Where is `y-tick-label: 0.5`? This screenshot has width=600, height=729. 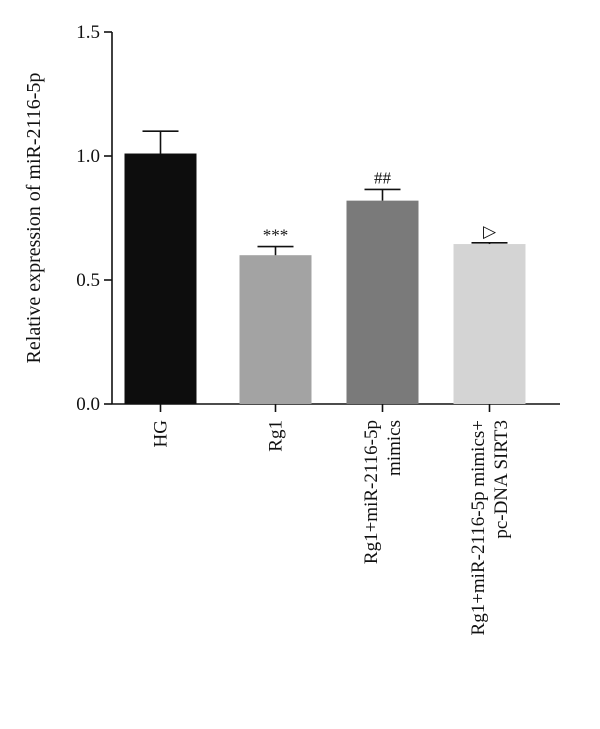 y-tick-label: 0.5 is located at coordinates (88, 280).